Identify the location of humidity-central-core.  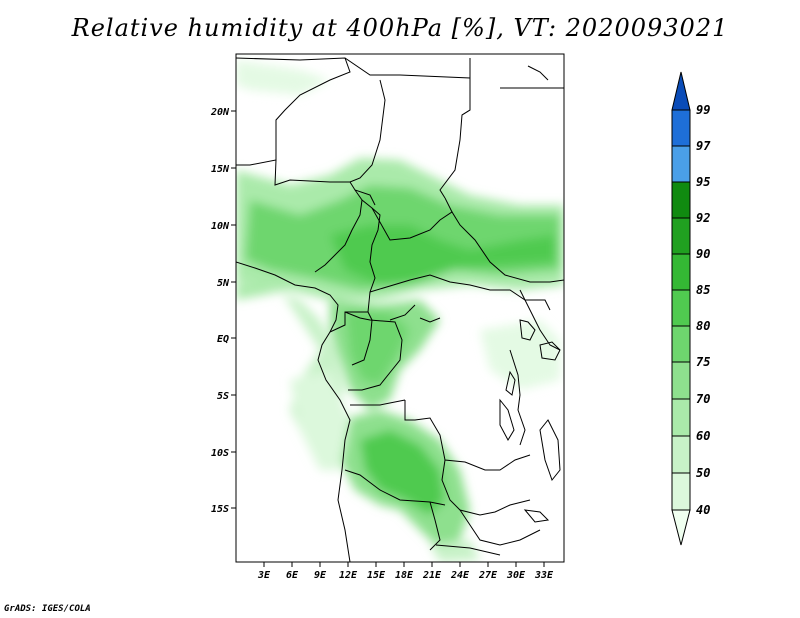
(377, 347).